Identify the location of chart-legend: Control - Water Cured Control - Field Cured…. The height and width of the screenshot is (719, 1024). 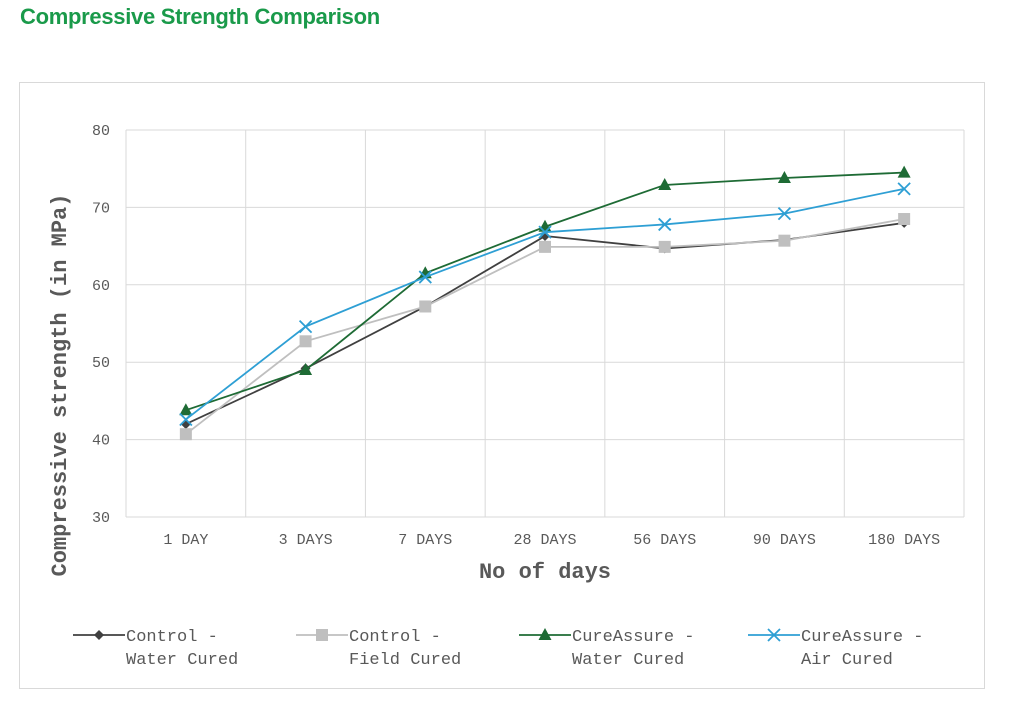
(498, 649).